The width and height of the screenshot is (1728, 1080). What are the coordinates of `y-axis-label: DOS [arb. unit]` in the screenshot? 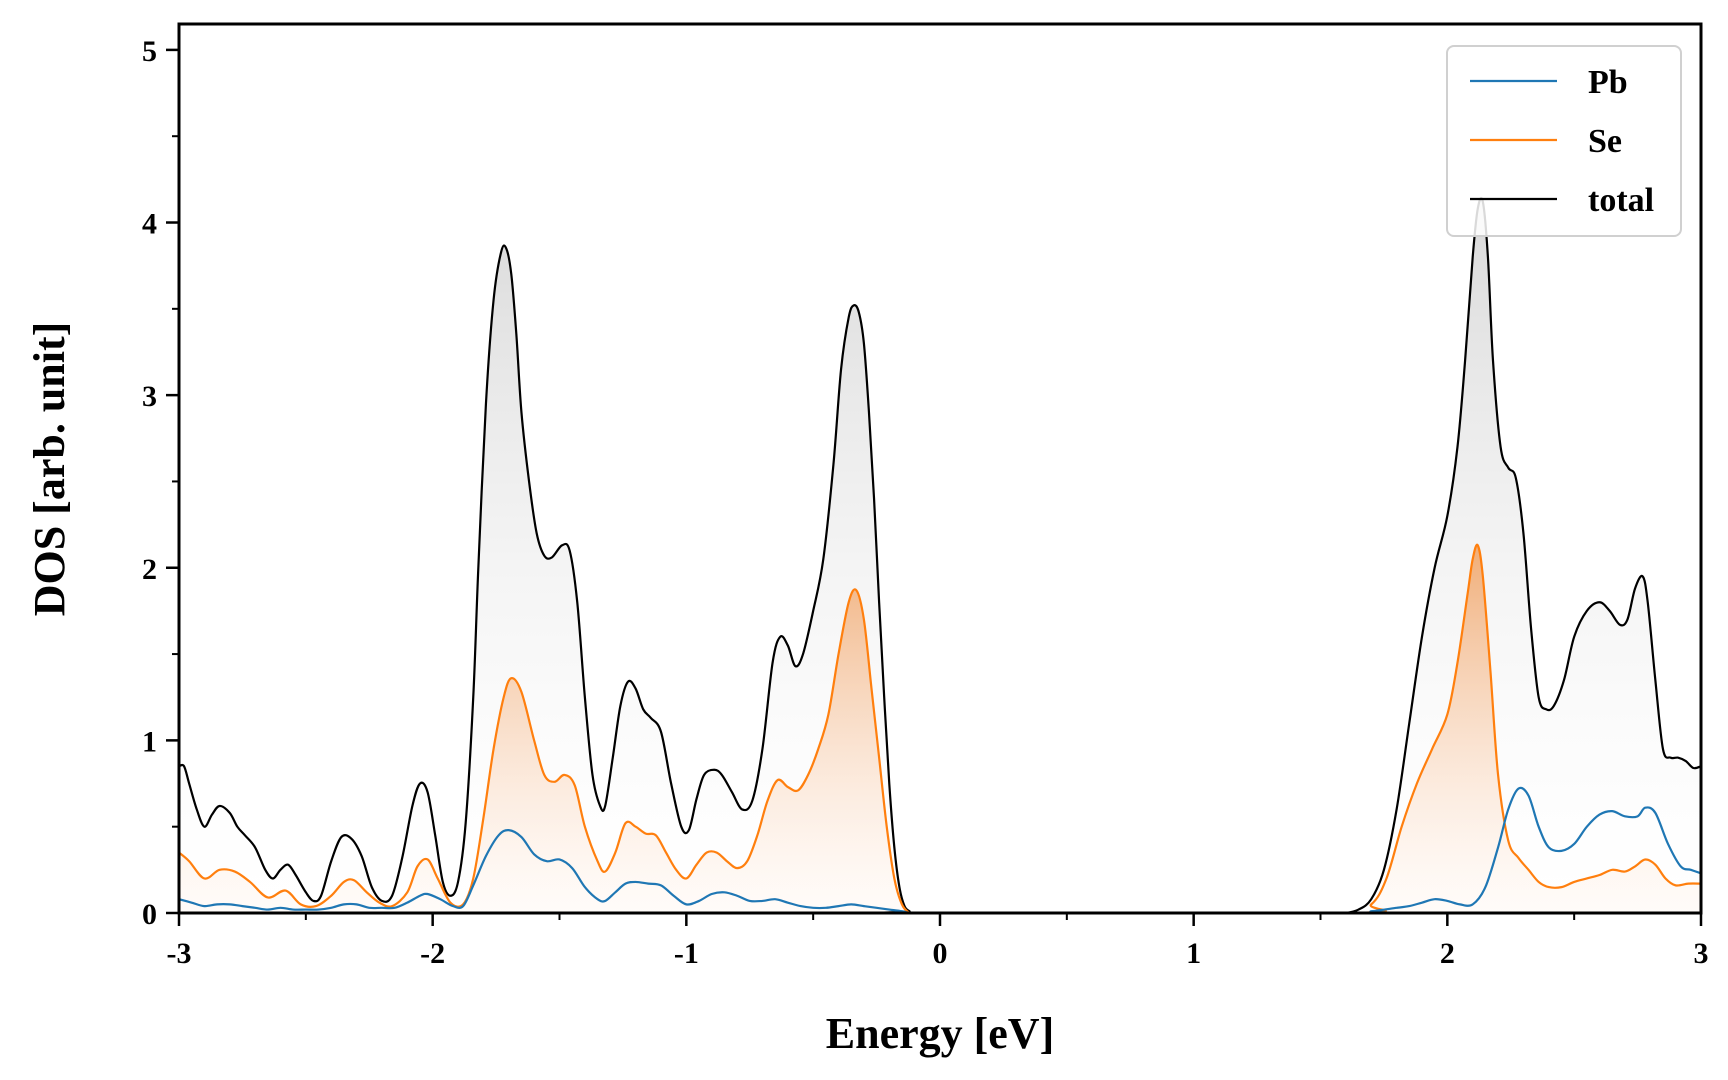 It's located at (49, 469).